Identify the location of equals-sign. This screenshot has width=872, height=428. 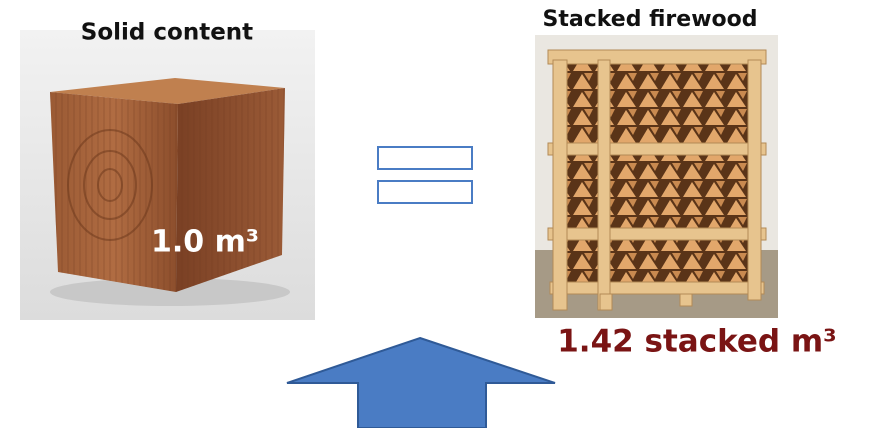
(425, 175).